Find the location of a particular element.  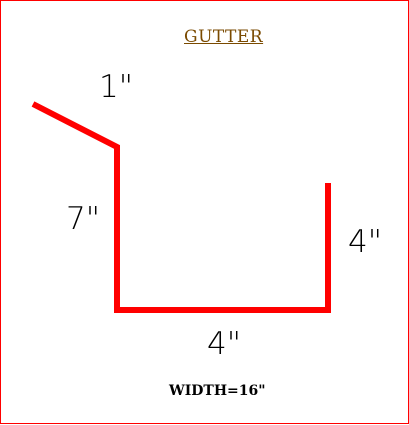

front-height-dimension: 4" is located at coordinates (365, 242).